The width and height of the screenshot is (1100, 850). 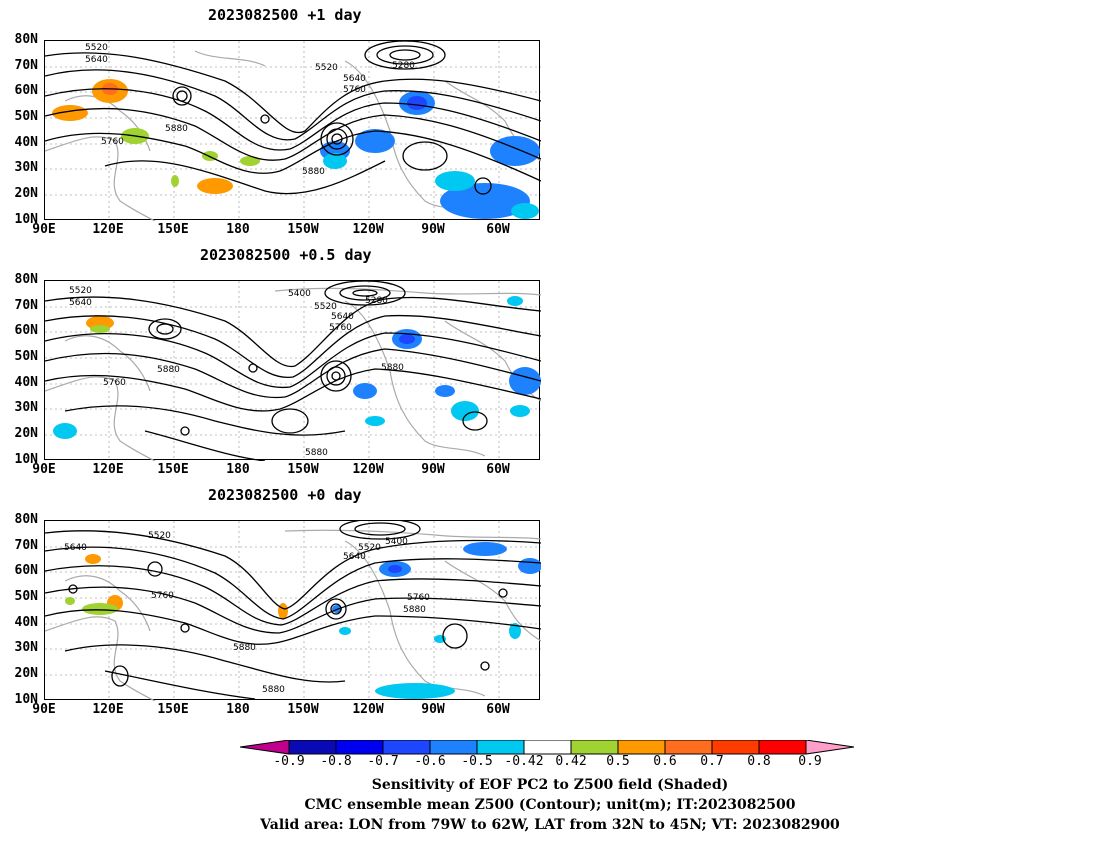 I want to click on colorbar-label: 0.6, so click(x=665, y=761).